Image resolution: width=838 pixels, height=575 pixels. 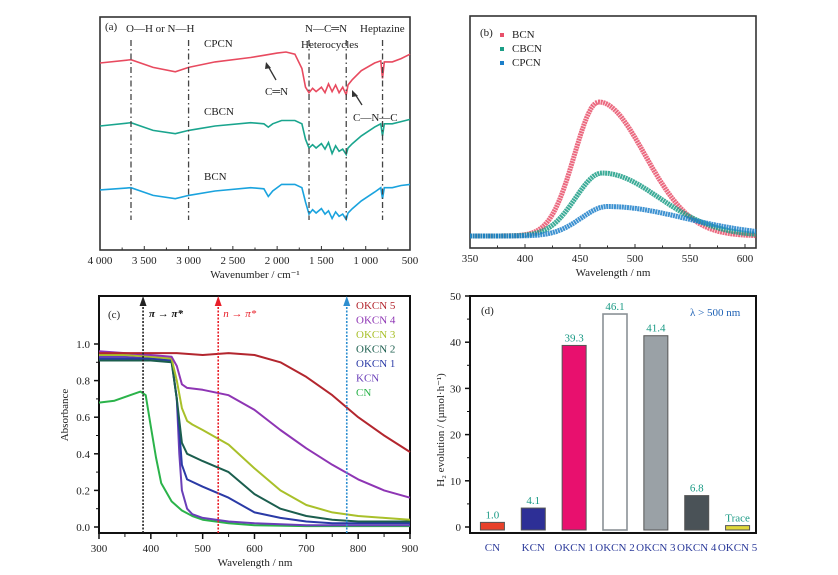 I want to click on panel-b-xlabel: Wavelength / nm, so click(x=613, y=273).